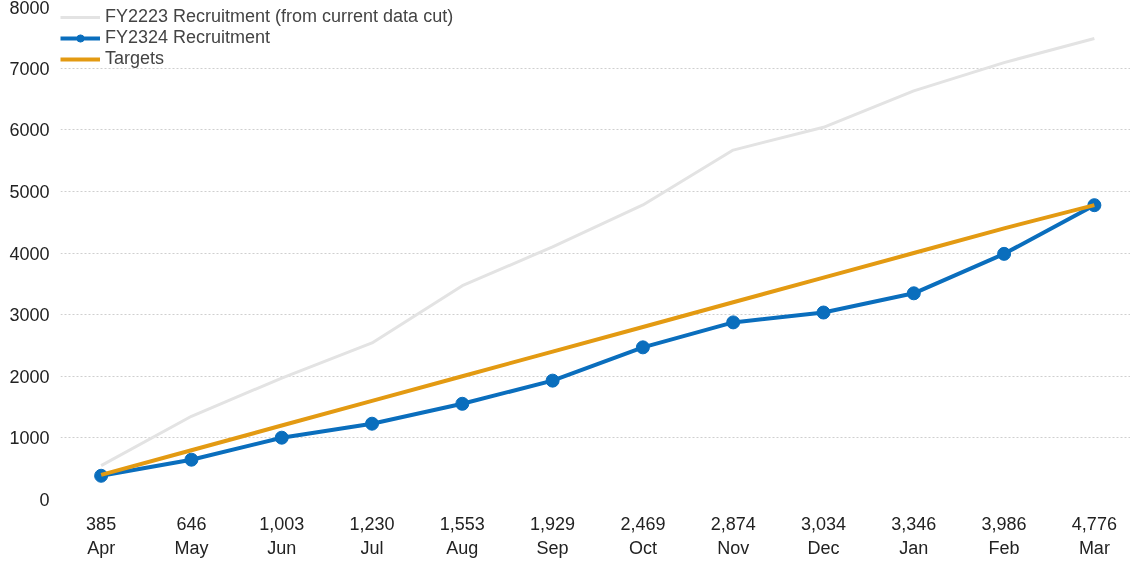 The width and height of the screenshot is (1143, 575). What do you see at coordinates (191, 523) in the screenshot?
I see `data-label: 646` at bounding box center [191, 523].